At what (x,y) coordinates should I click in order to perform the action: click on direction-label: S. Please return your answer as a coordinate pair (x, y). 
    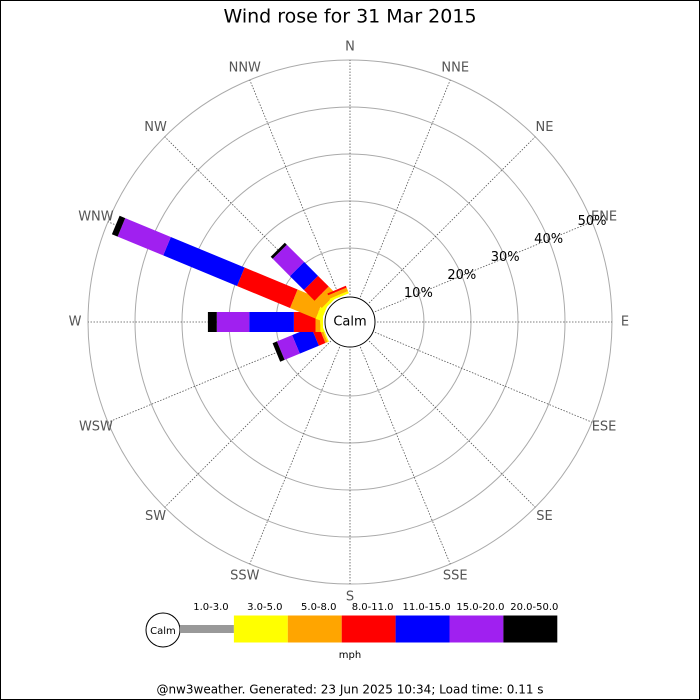
    Looking at the image, I should click on (350, 597).